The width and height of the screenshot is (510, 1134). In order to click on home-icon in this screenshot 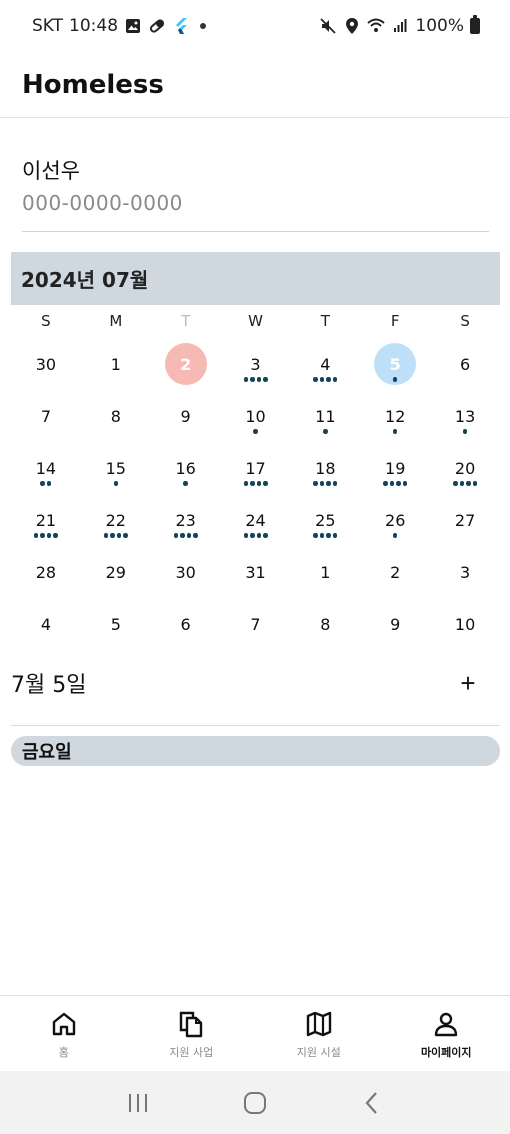, I will do `click(64, 1024)`.